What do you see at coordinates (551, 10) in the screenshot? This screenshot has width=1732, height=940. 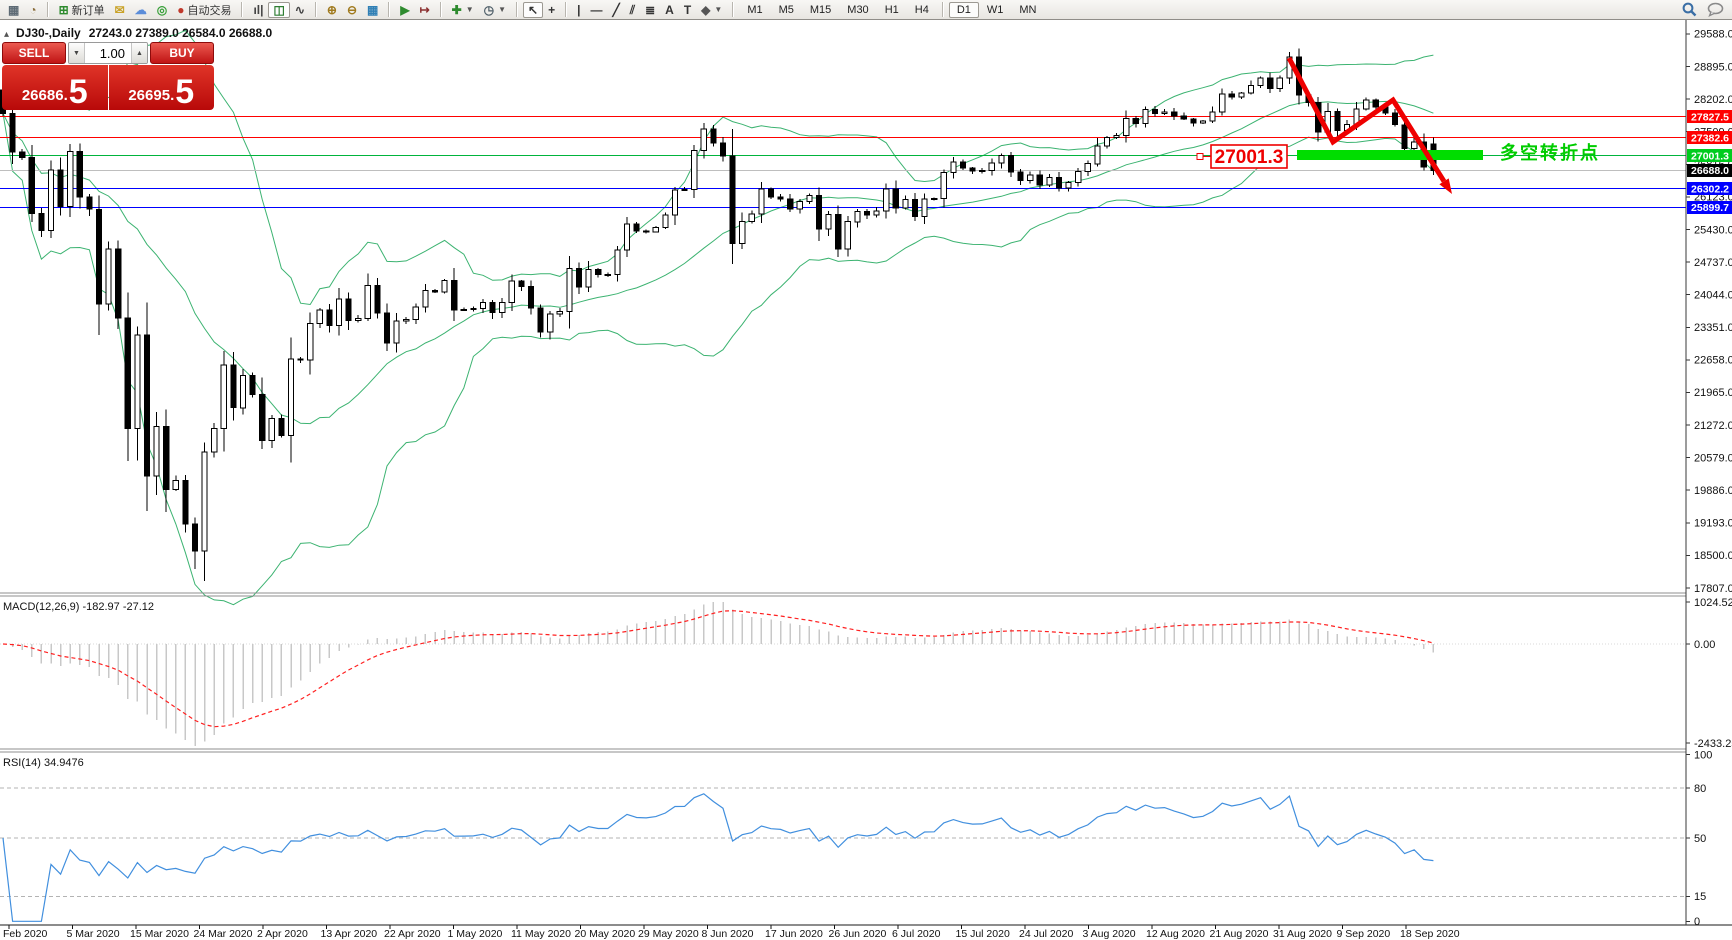 I see `toolbar-crosshair-tool: +` at bounding box center [551, 10].